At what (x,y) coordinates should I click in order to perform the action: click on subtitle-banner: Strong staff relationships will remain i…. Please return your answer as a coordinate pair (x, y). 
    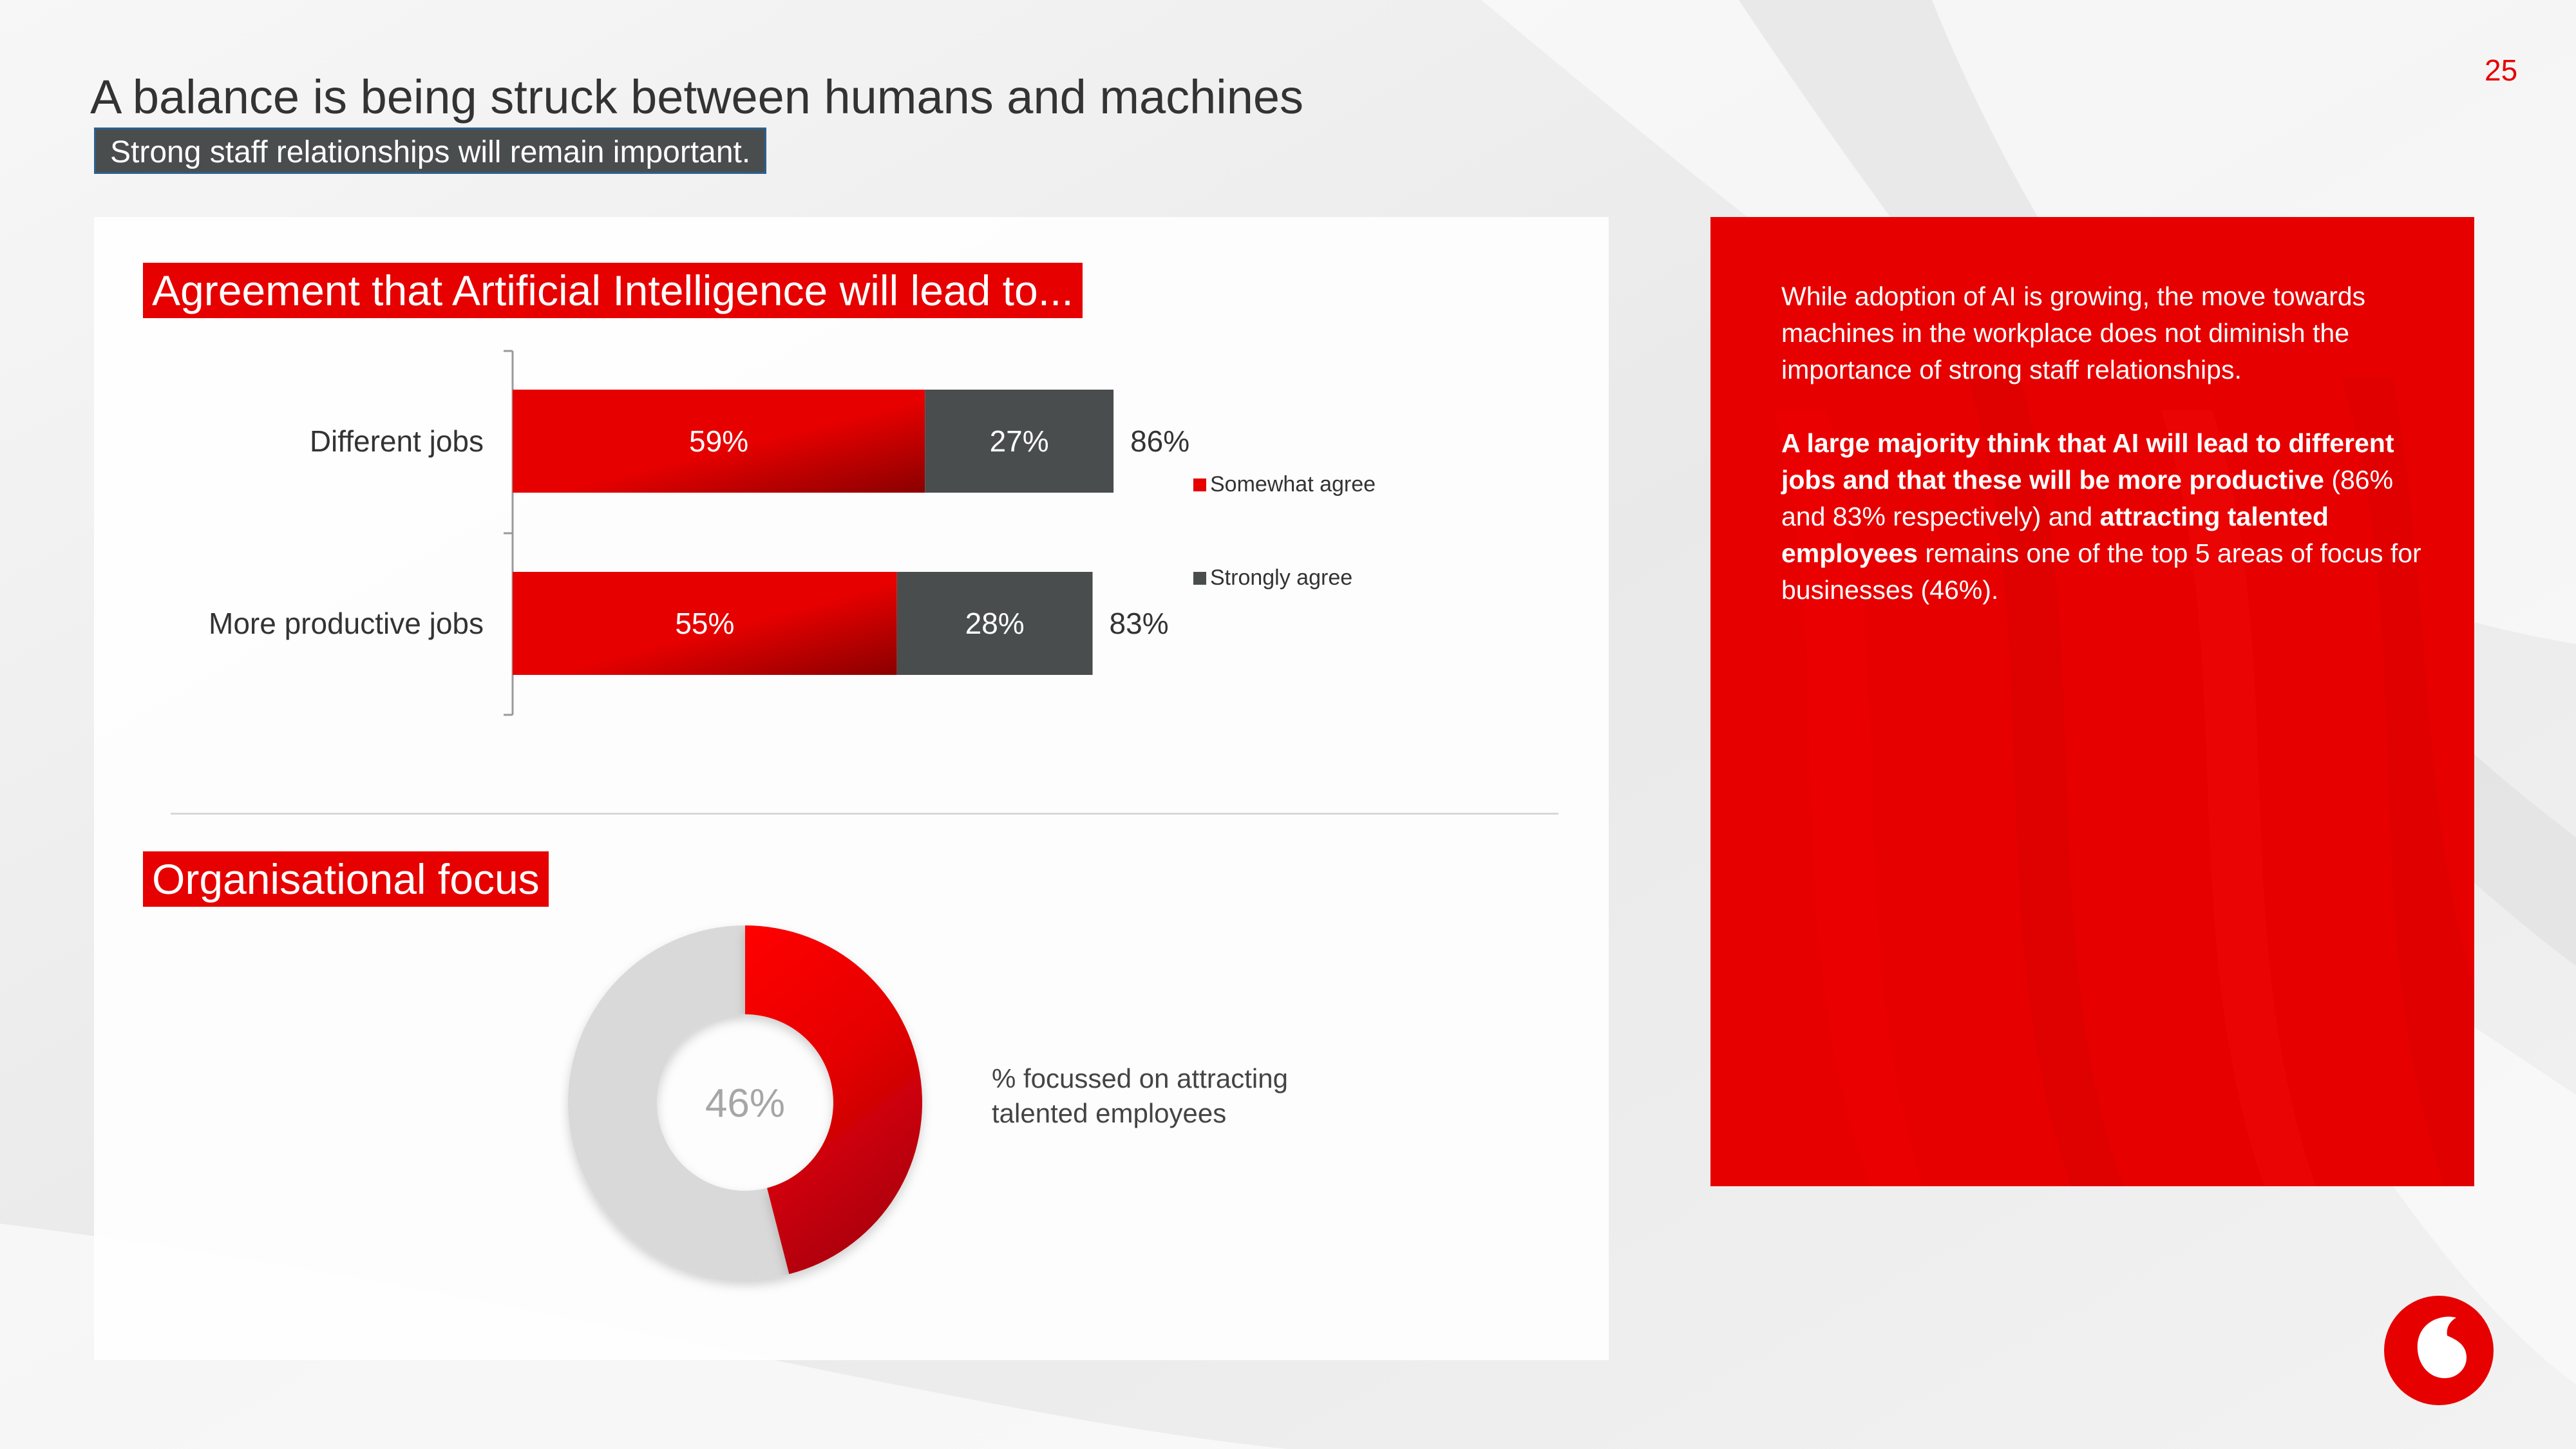
    Looking at the image, I should click on (431, 151).